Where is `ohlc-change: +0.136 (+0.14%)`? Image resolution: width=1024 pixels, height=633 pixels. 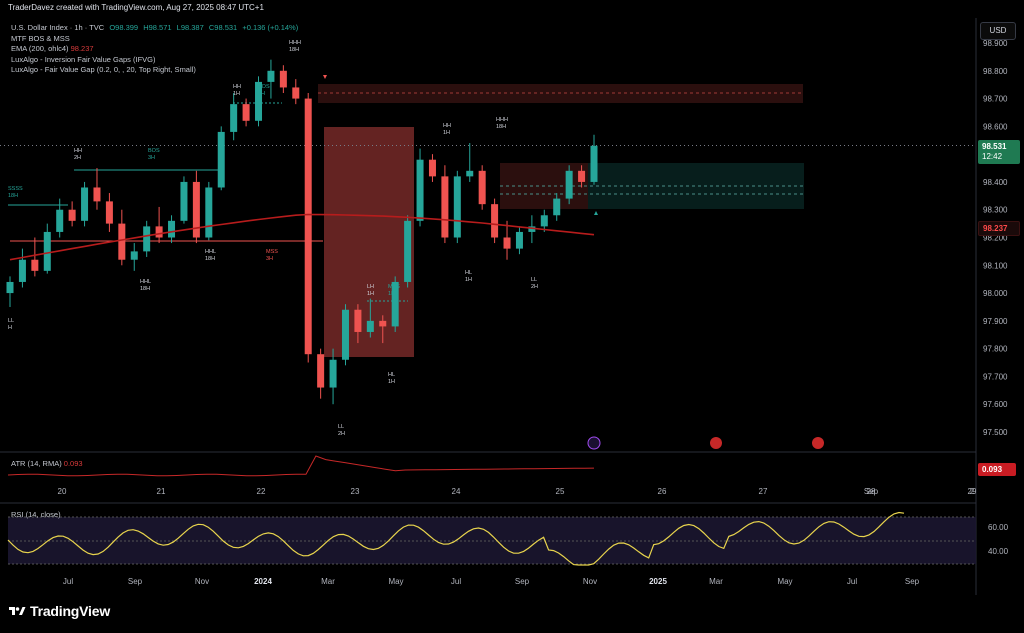 ohlc-change: +0.136 (+0.14%) is located at coordinates (270, 27).